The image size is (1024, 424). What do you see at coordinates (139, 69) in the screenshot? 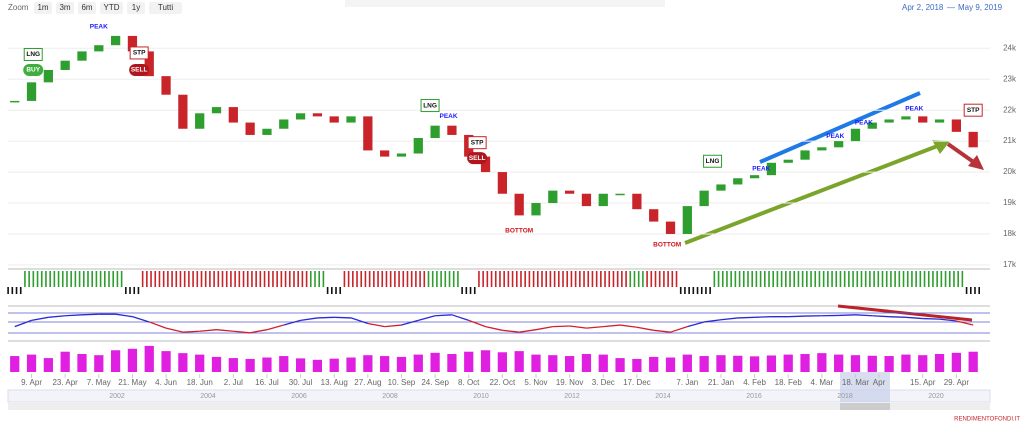
I see `annotation-pill` at bounding box center [139, 69].